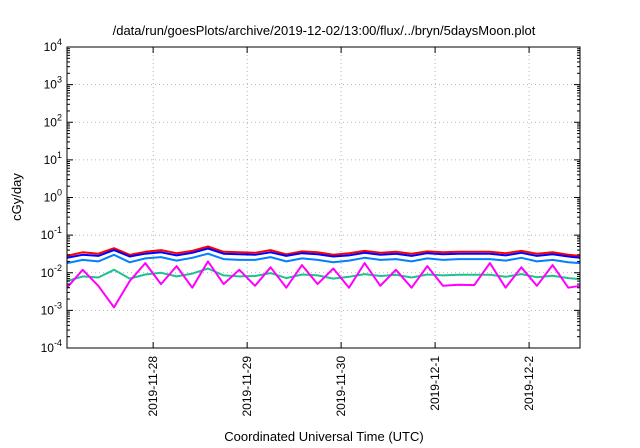 Image resolution: width=640 pixels, height=448 pixels. Describe the element at coordinates (51, 271) in the screenshot. I see `y-tick-label: 10⁻²` at that location.